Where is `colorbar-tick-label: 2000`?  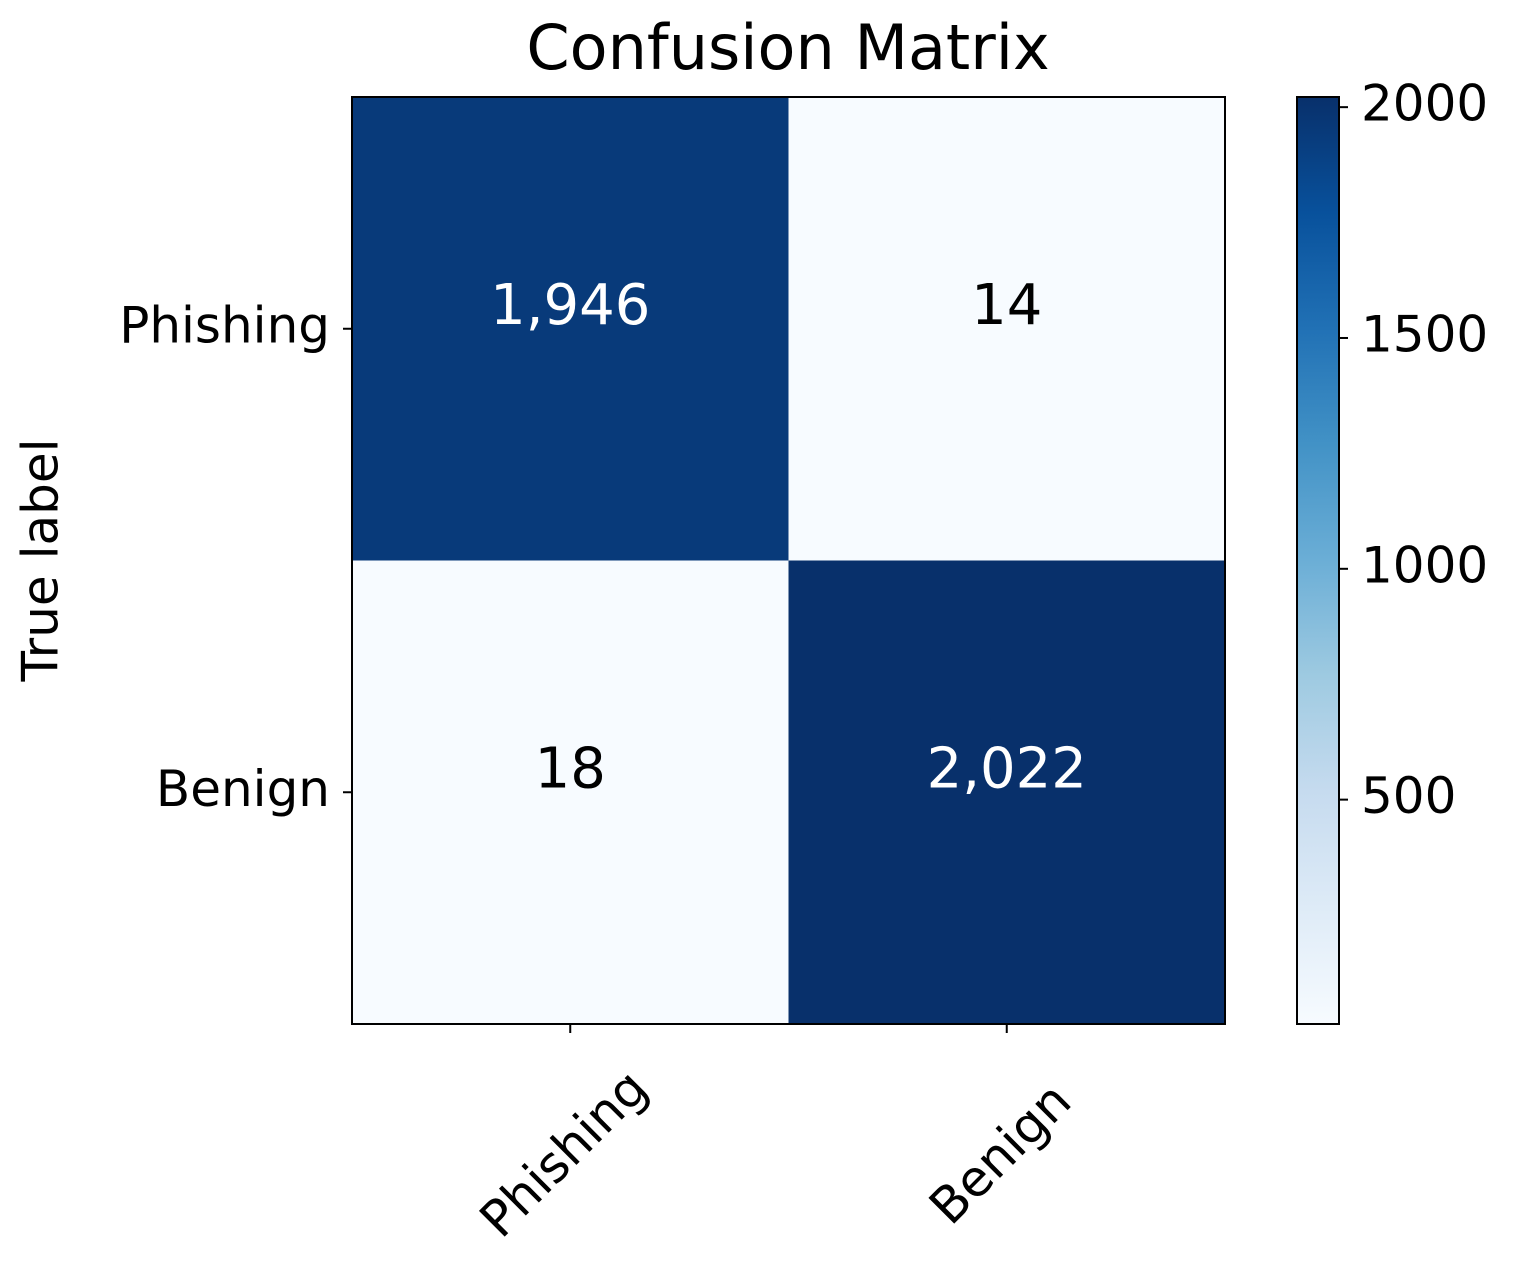
colorbar-tick-label: 2000 is located at coordinates (1424, 104).